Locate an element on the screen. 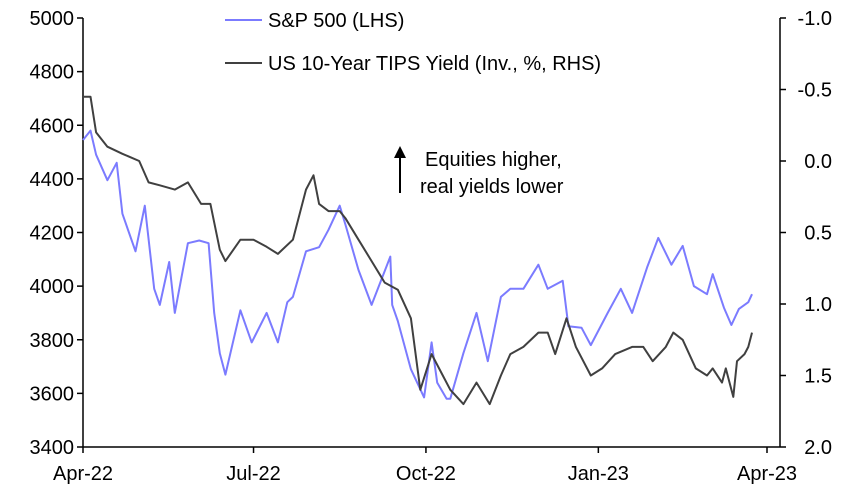  legend-label-tips: US 10-Year TIPS Yield (Inv., %, RHS) is located at coordinates (434, 64).